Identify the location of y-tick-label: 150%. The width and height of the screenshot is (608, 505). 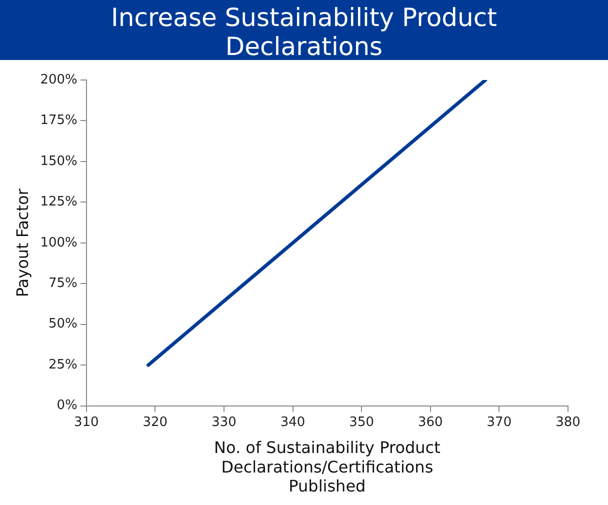
(59, 161).